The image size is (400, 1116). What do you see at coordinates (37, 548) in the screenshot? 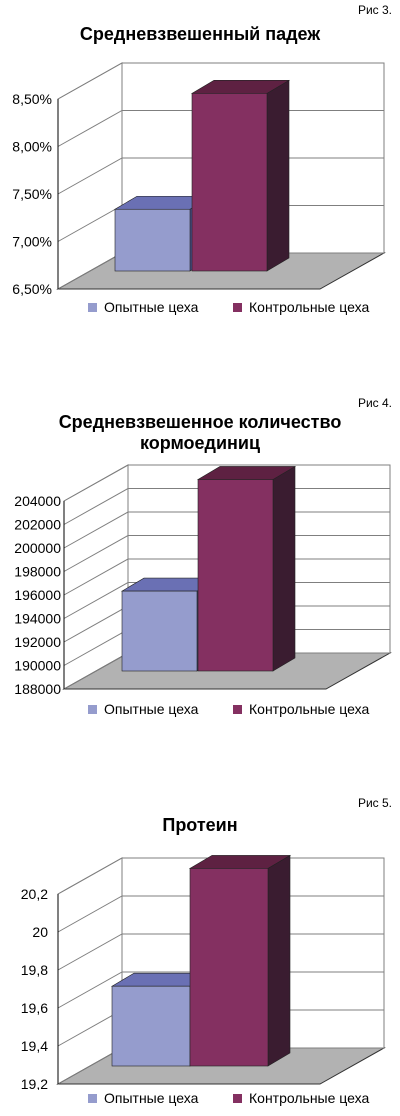
I see `y-tick-label: 200000` at bounding box center [37, 548].